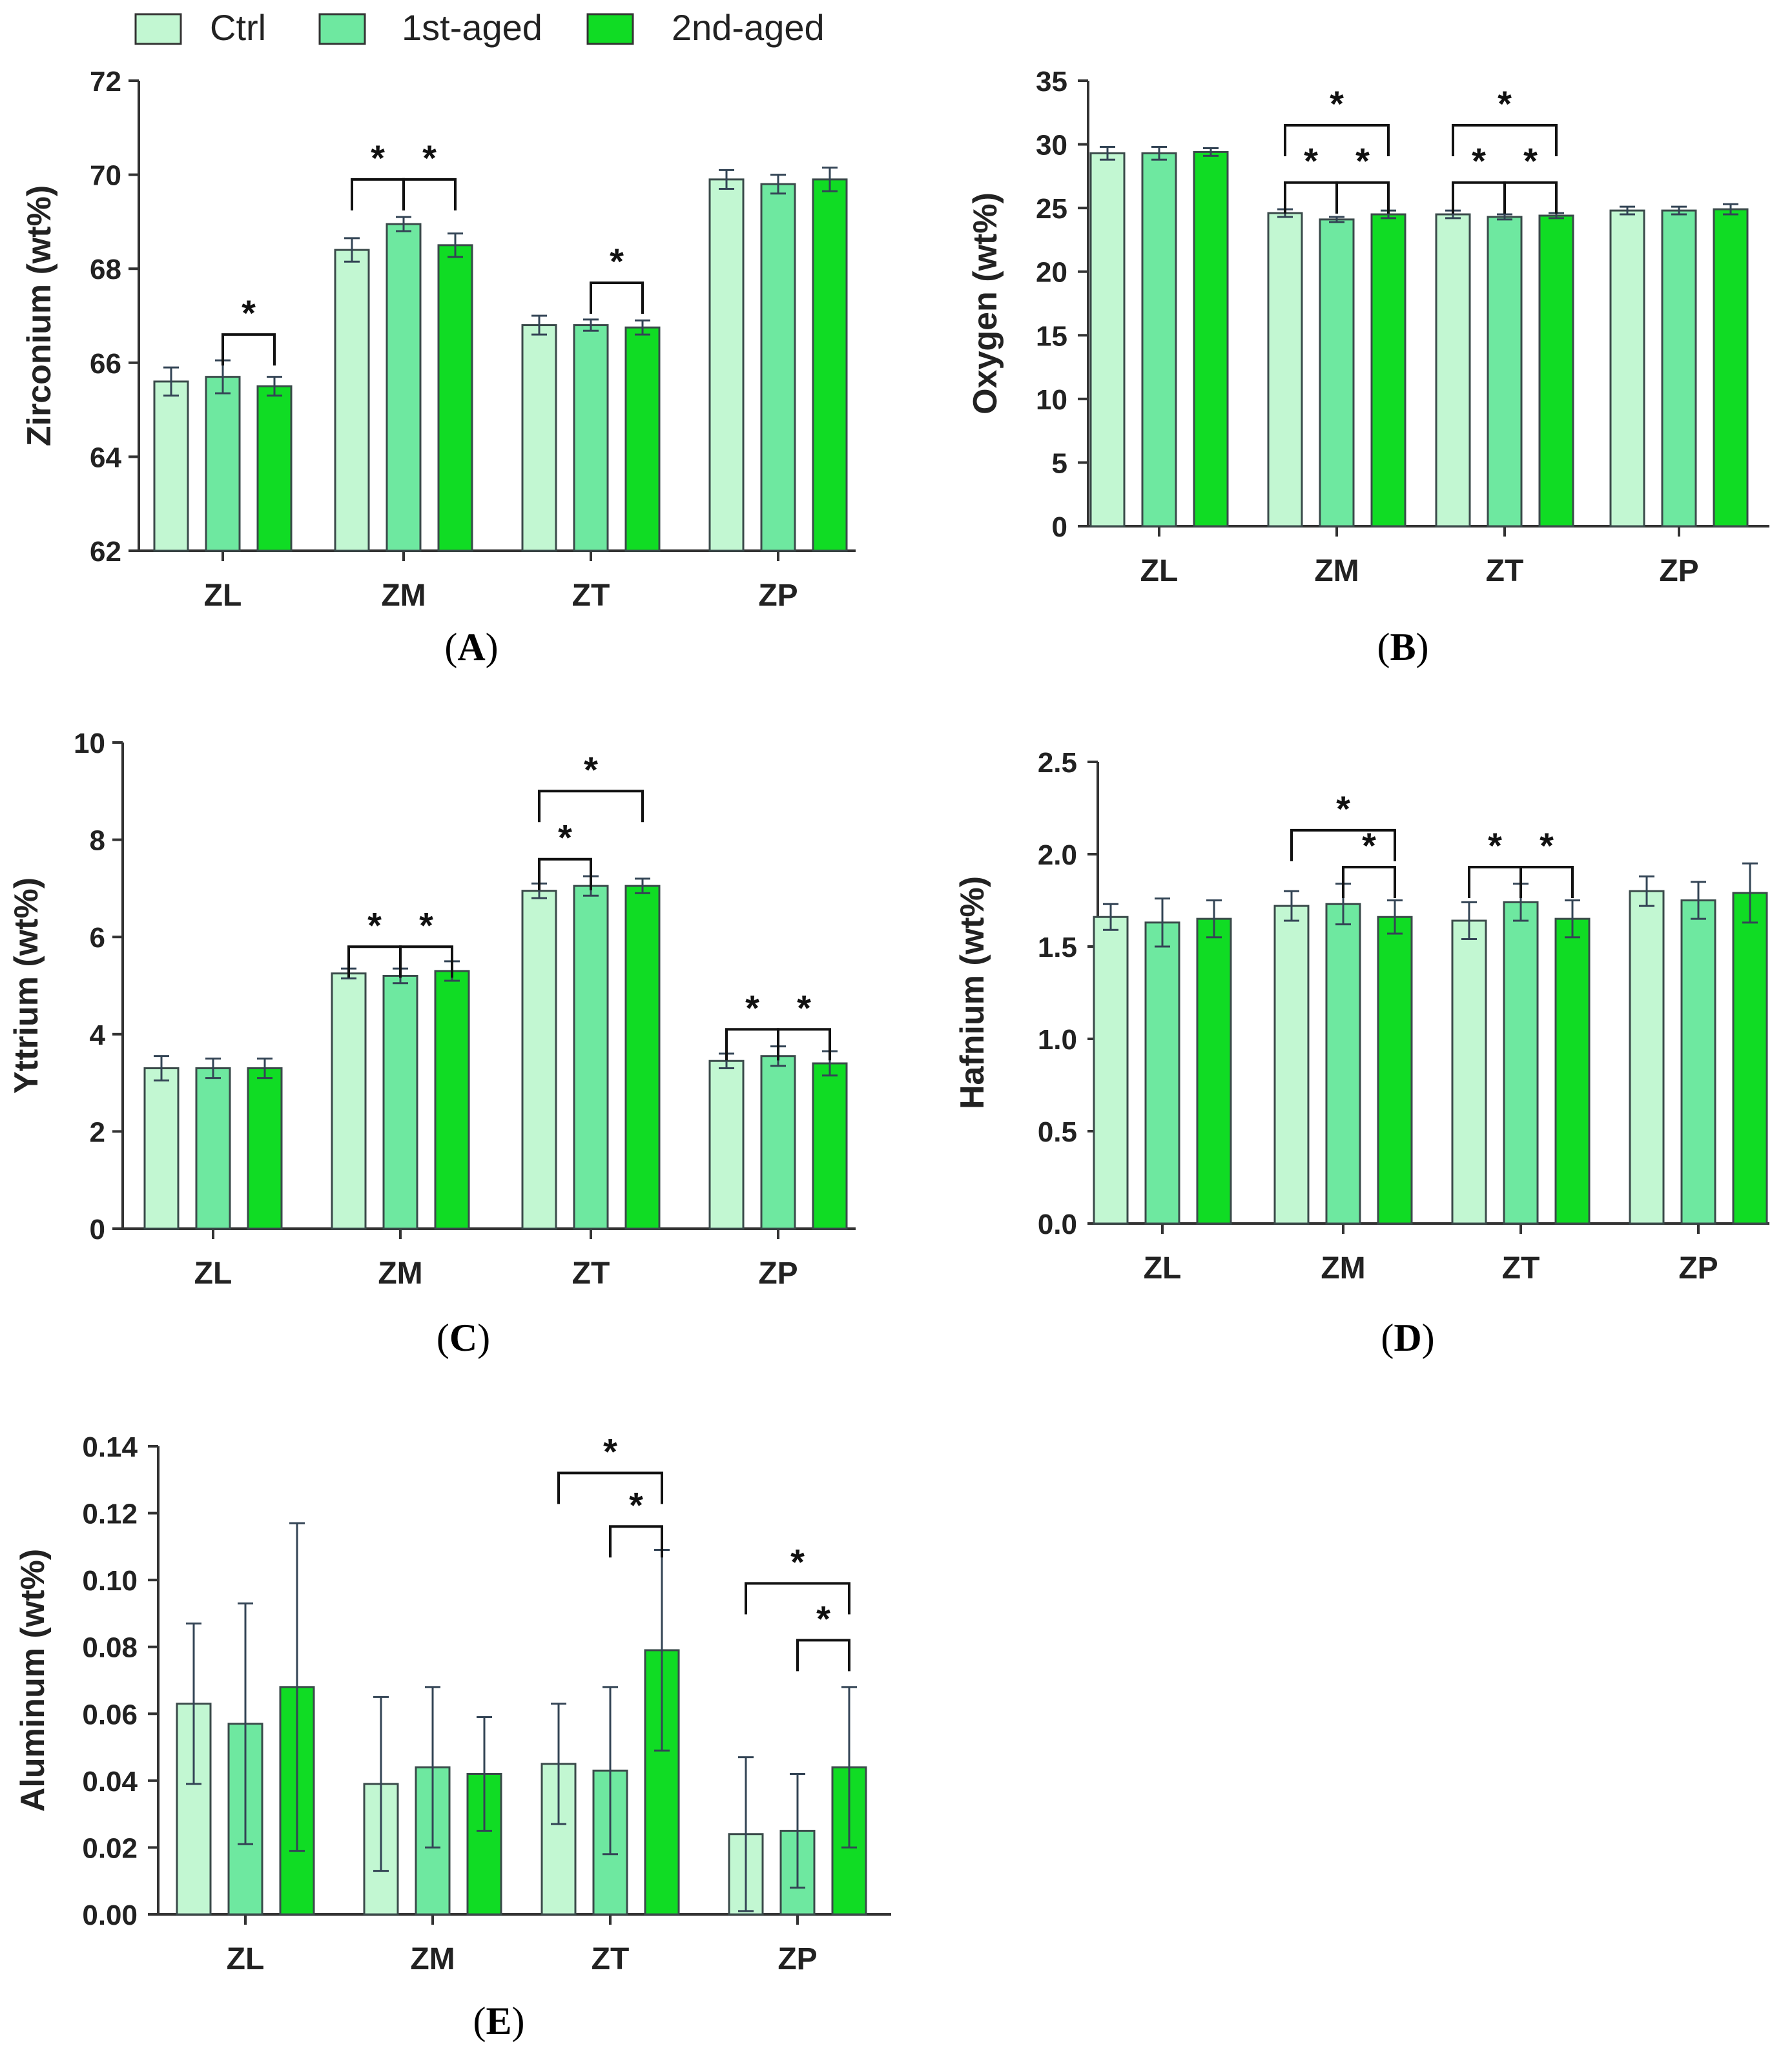 The height and width of the screenshot is (2059, 1792). What do you see at coordinates (1059, 463) in the screenshot?
I see `y-tick-label: 5` at bounding box center [1059, 463].